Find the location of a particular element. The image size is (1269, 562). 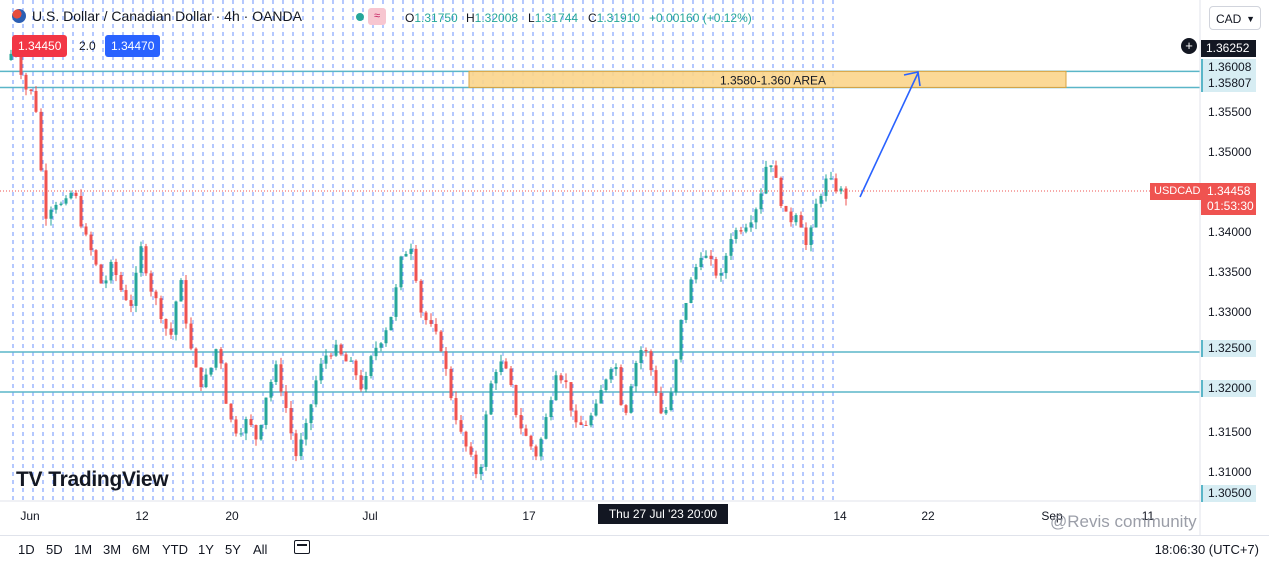

zone-bottom-tag: 1.35807 is located at coordinates (1228, 83).